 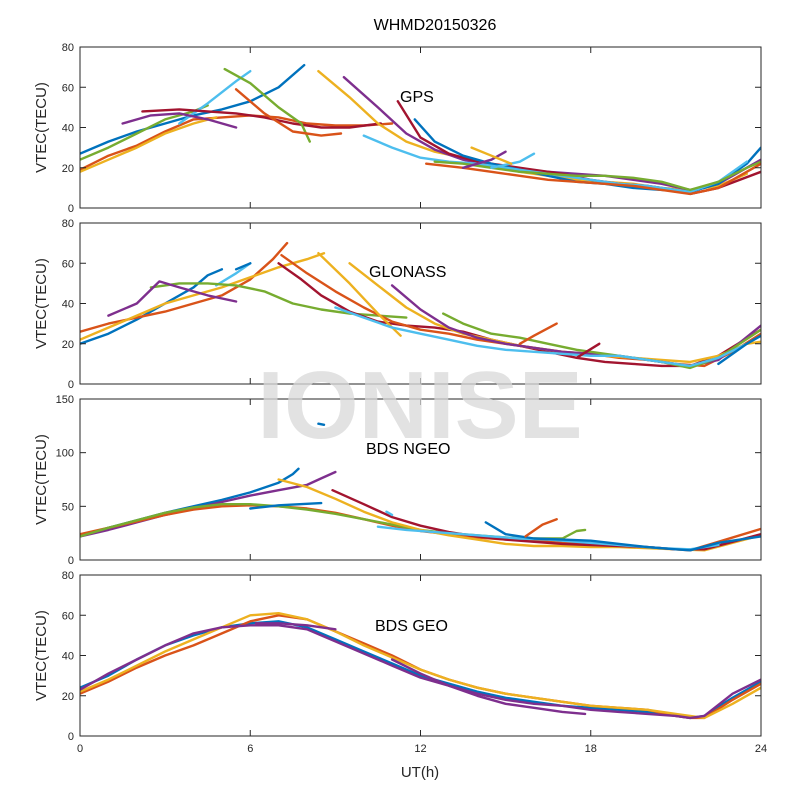 What do you see at coordinates (250, 749) in the screenshot?
I see `x-tick-label: 6` at bounding box center [250, 749].